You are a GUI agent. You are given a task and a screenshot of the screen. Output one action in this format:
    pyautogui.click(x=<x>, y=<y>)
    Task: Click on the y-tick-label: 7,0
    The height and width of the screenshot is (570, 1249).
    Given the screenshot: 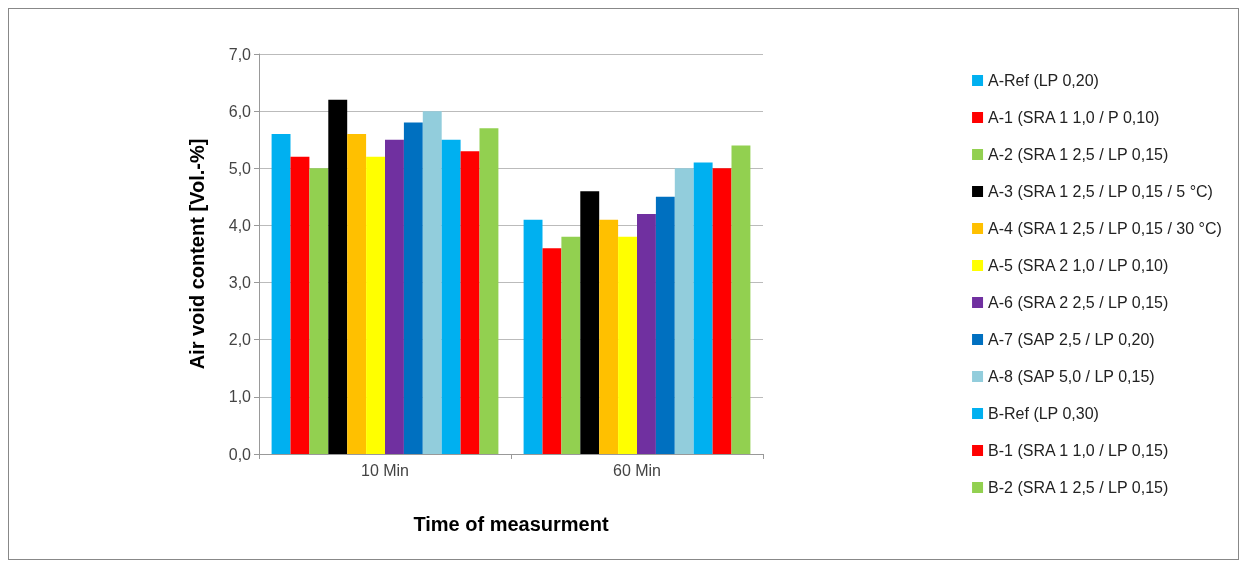 What is the action you would take?
    pyautogui.click(x=240, y=54)
    